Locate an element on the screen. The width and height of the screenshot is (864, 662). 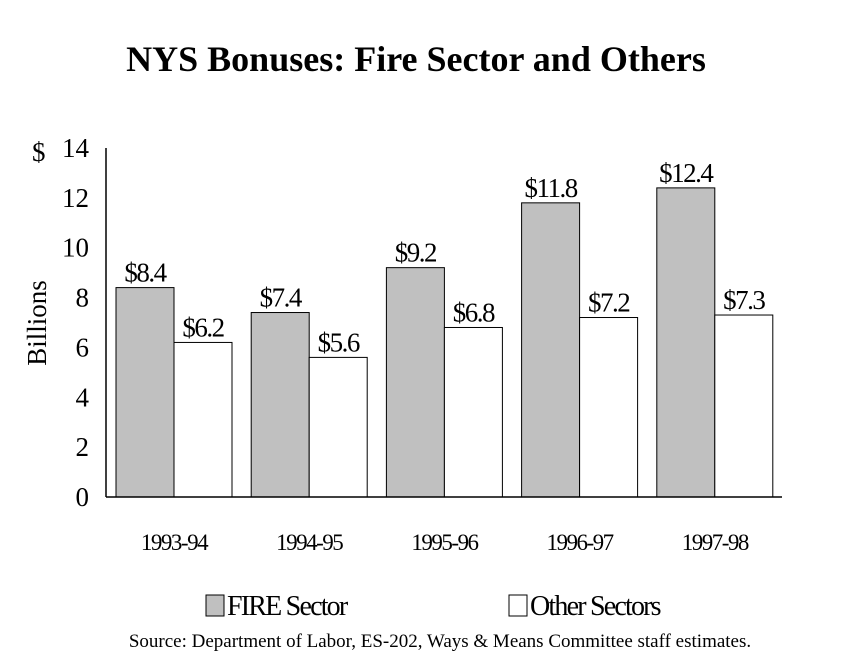
data-label: $7.3 is located at coordinates (744, 300).